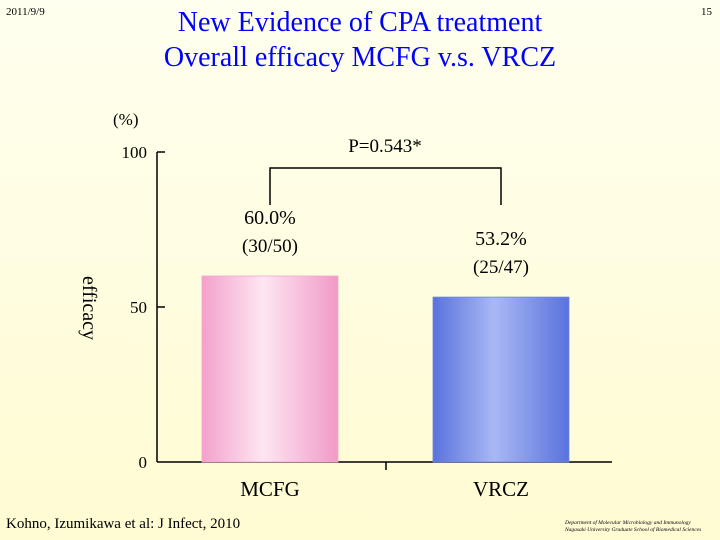 This screenshot has height=540, width=720. I want to click on slide-title-line-1: New Evidence of CPA treatment, so click(360, 22).